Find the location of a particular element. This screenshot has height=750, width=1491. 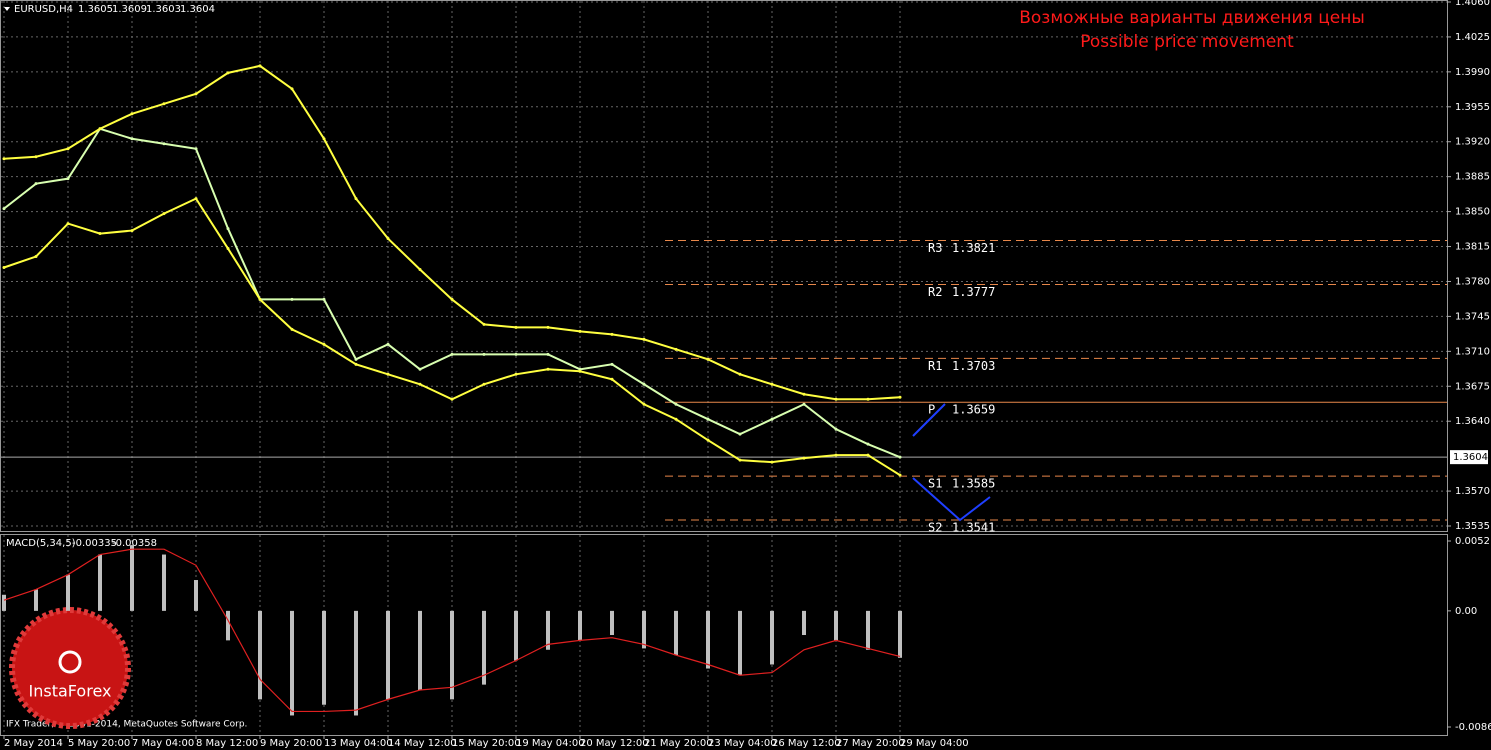

x-tick-label: 29 May 04:00 is located at coordinates (934, 743).